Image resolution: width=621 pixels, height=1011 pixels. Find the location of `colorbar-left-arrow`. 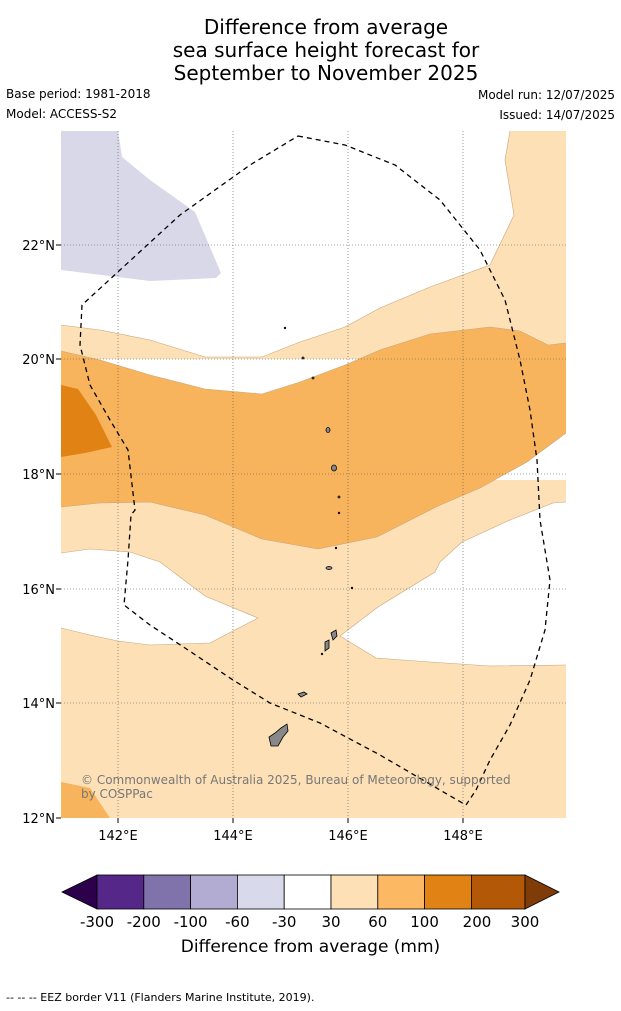

colorbar-left-arrow is located at coordinates (79, 892).